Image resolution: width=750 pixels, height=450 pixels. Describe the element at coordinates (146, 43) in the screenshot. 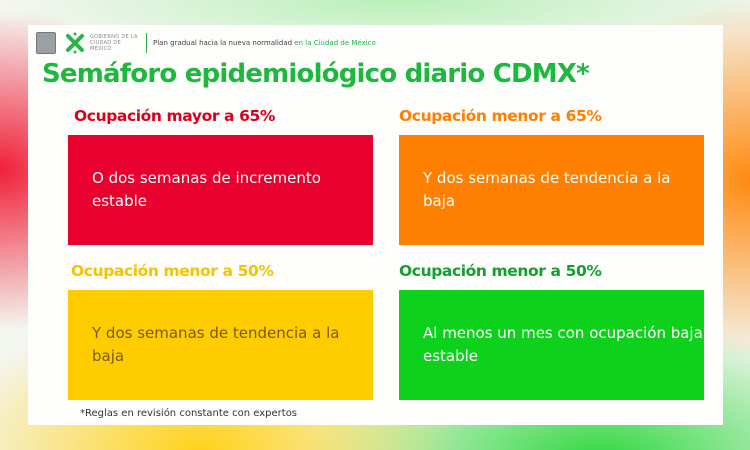

I see `divider` at that location.